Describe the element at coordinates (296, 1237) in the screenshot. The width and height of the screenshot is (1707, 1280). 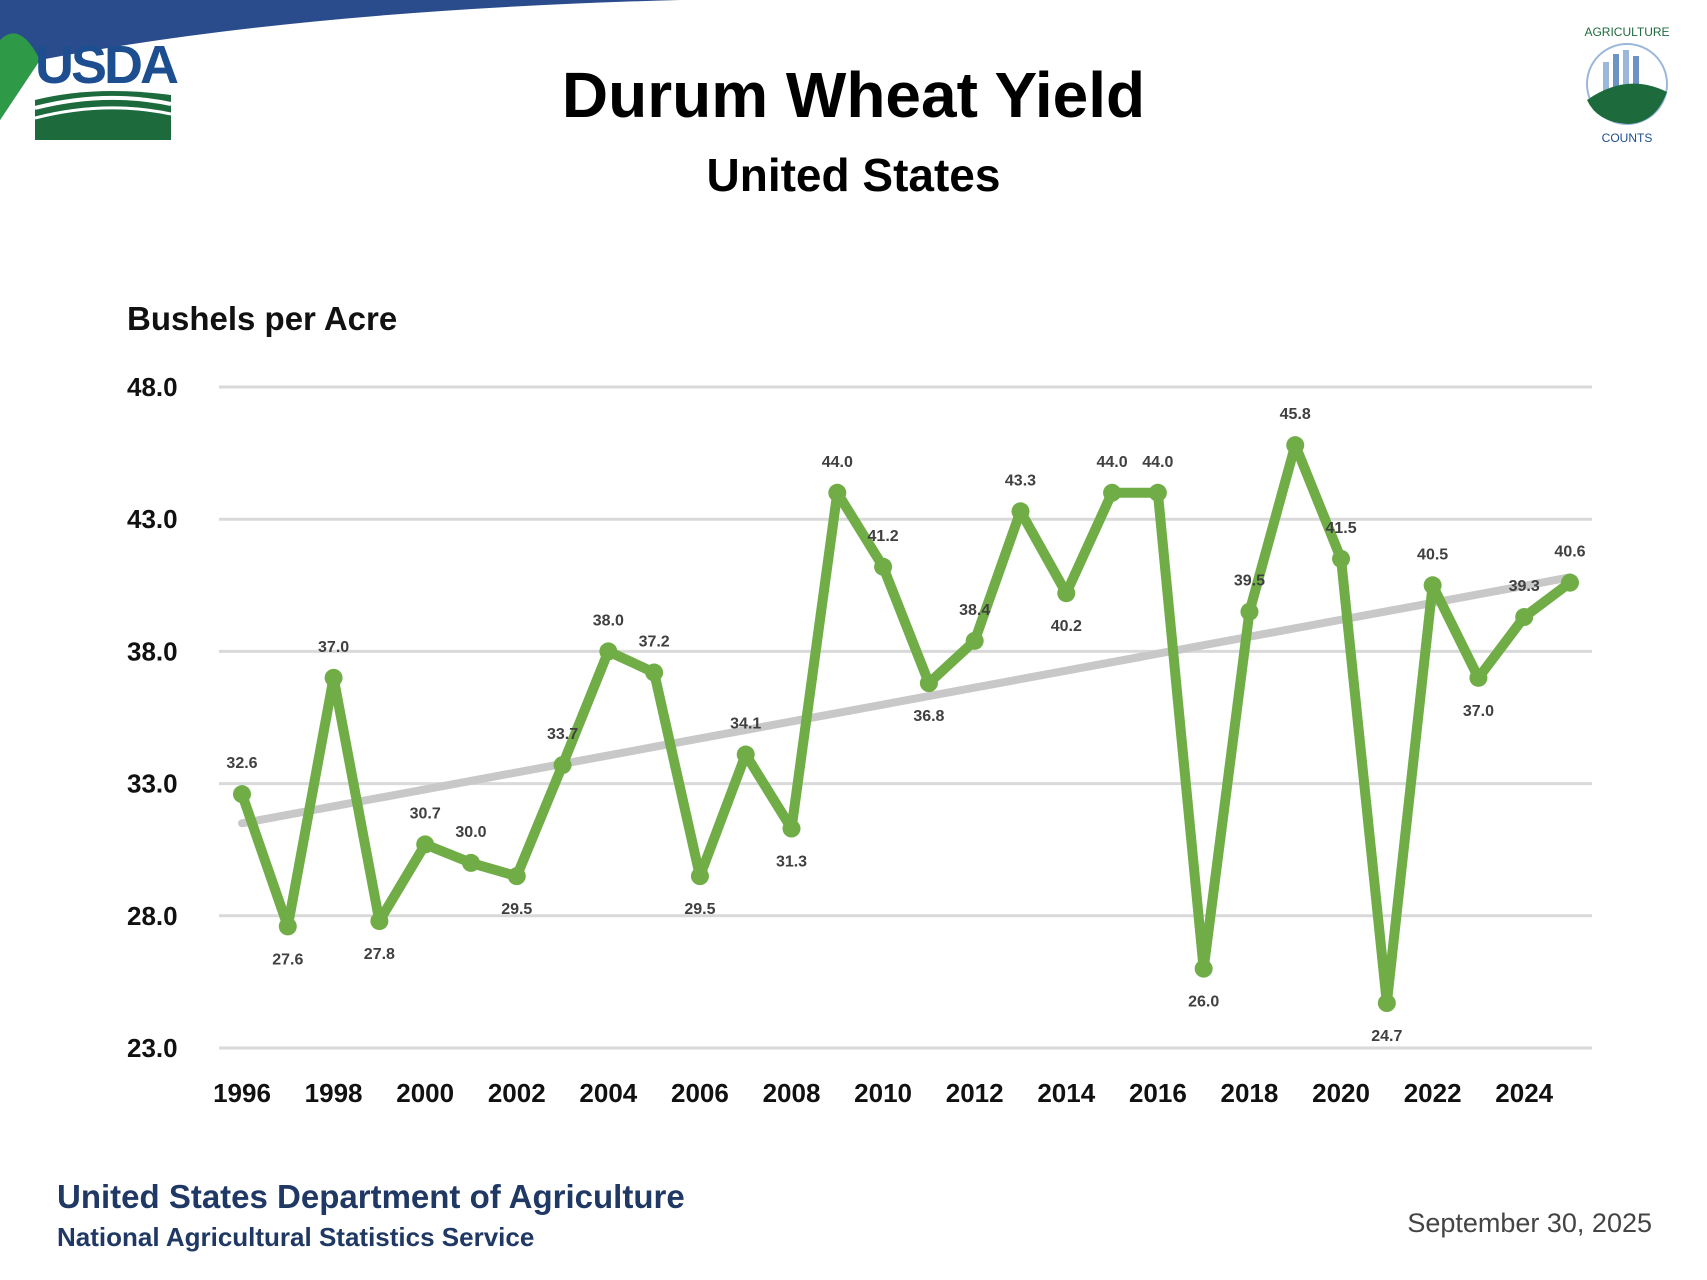
I see `footer-service: National Agricultural Statistics Service` at that location.